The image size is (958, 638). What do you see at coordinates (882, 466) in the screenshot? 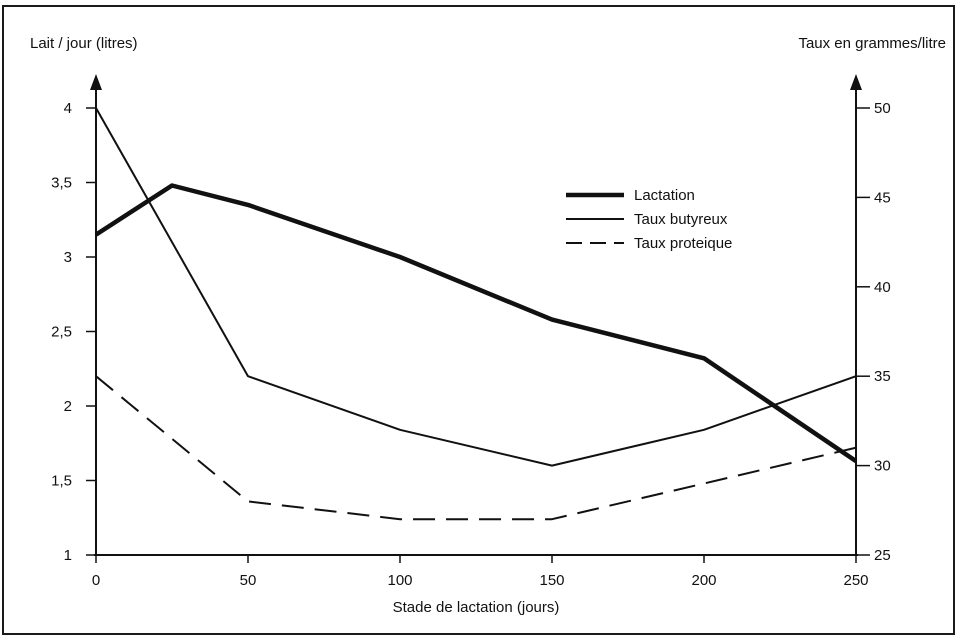
I see `y-right-tick-label: 30` at bounding box center [882, 466].